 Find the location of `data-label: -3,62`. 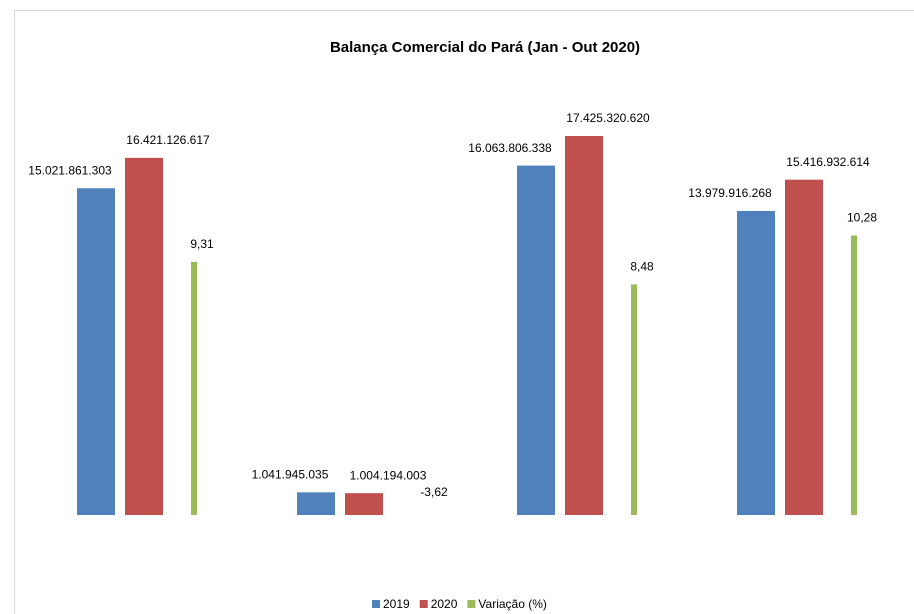

data-label: -3,62 is located at coordinates (434, 492).